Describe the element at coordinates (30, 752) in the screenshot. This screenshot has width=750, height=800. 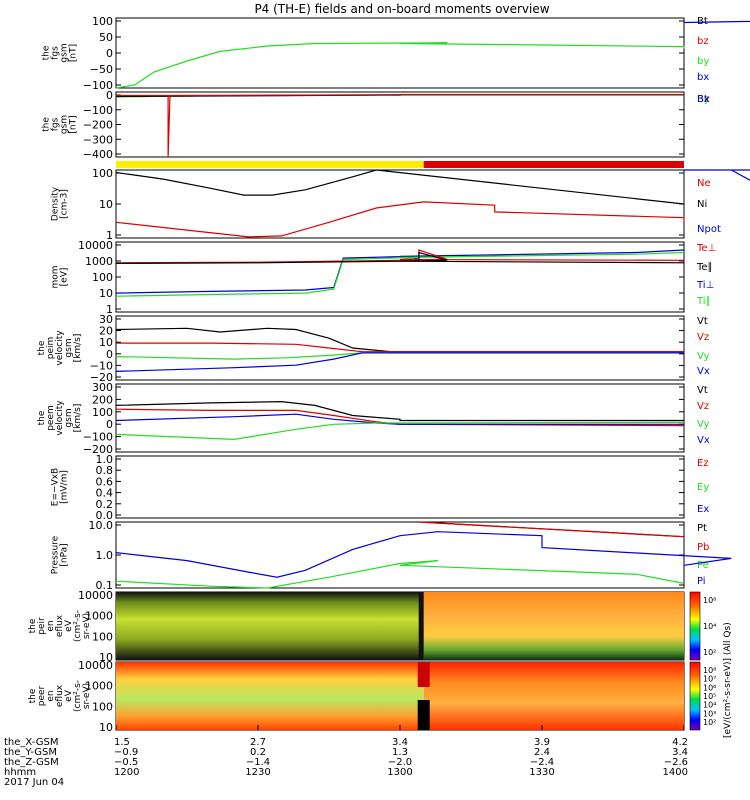
I see `x-row-label: the_Y-GSM` at that location.